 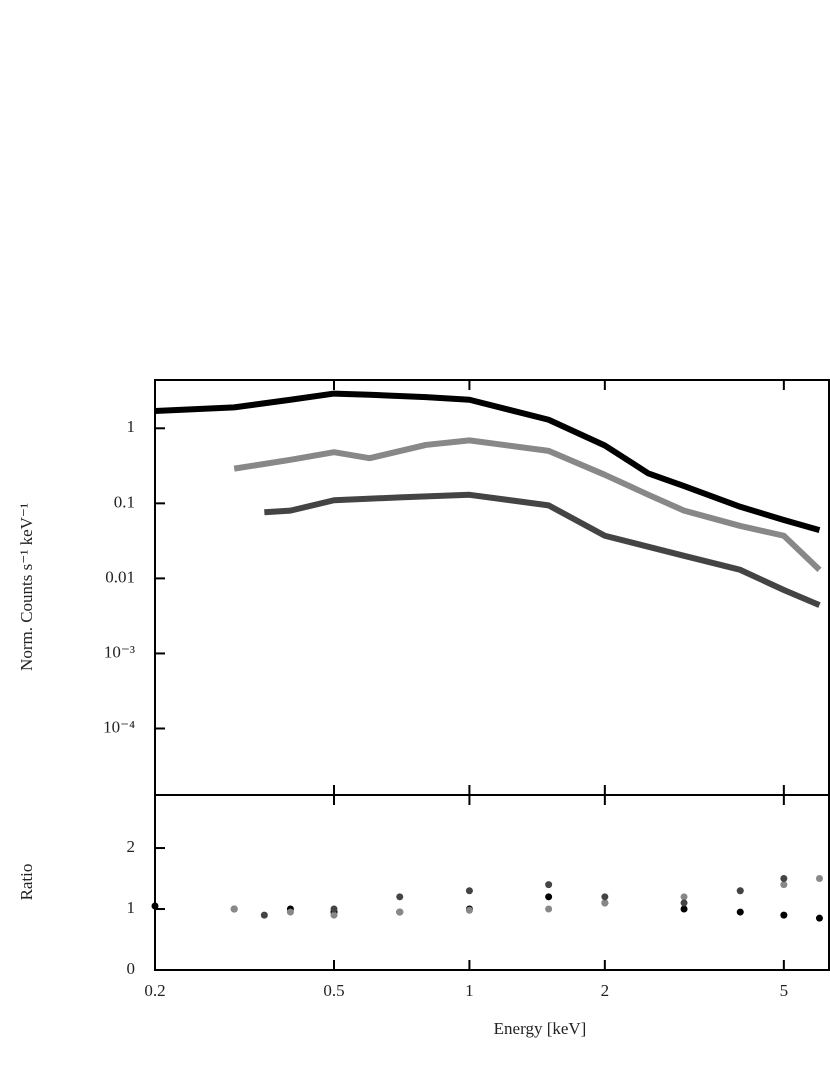 What do you see at coordinates (26, 587) in the screenshot?
I see `y-axis-label: Norm. Counts s⁻¹ keV⁻¹` at bounding box center [26, 587].